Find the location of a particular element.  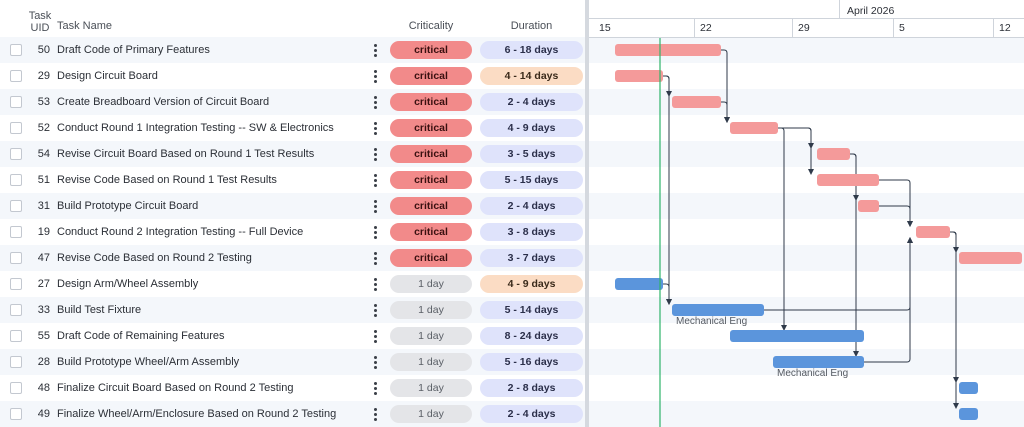

task-name: Design Circuit Board is located at coordinates (107, 76).